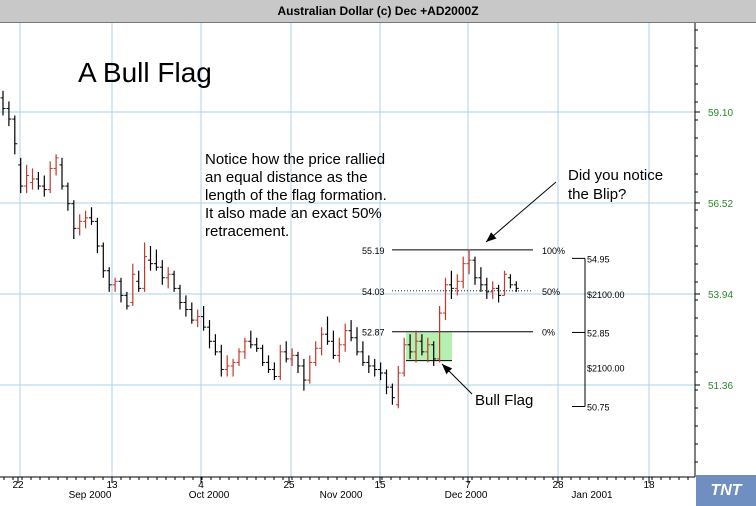  I want to click on x-month-label-1: Oct 2000, so click(209, 495).